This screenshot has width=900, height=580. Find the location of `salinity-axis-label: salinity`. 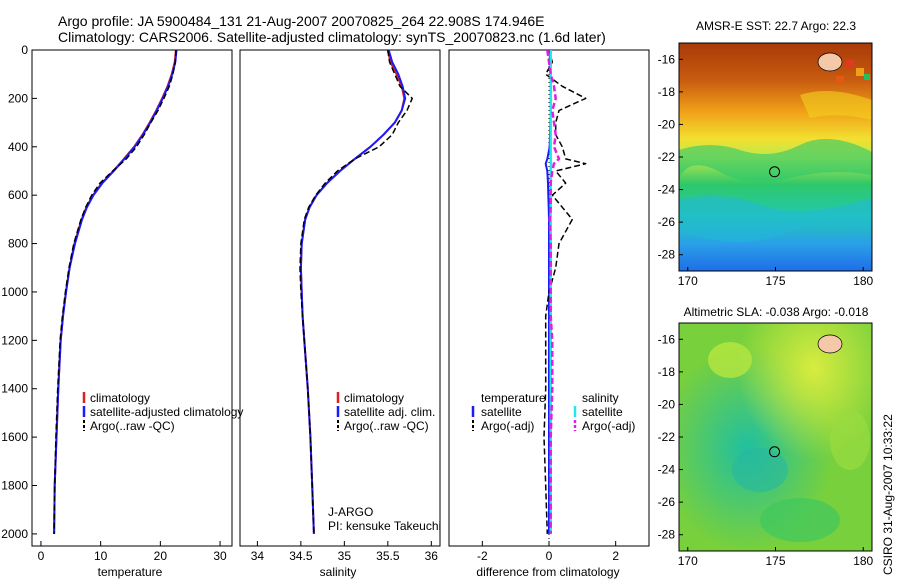

salinity-axis-label: salinity is located at coordinates (338, 572).